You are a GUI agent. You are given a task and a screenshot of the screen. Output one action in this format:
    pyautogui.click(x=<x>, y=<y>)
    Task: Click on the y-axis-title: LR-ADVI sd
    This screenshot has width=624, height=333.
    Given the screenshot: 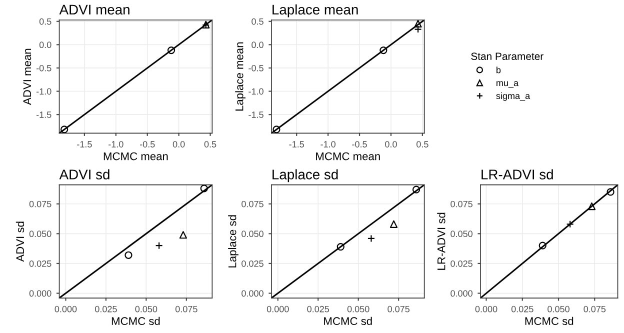 What is the action you would take?
    pyautogui.click(x=441, y=241)
    